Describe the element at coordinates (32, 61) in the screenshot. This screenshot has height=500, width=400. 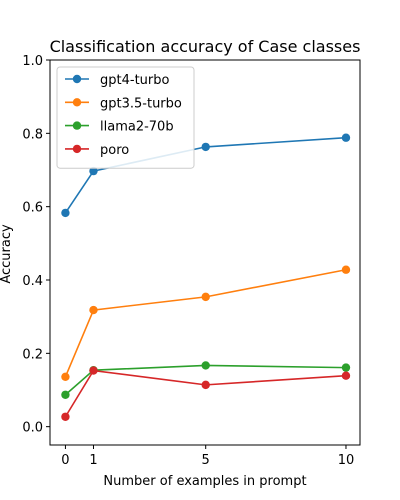
I see `y-tick-label: 1.0` at that location.